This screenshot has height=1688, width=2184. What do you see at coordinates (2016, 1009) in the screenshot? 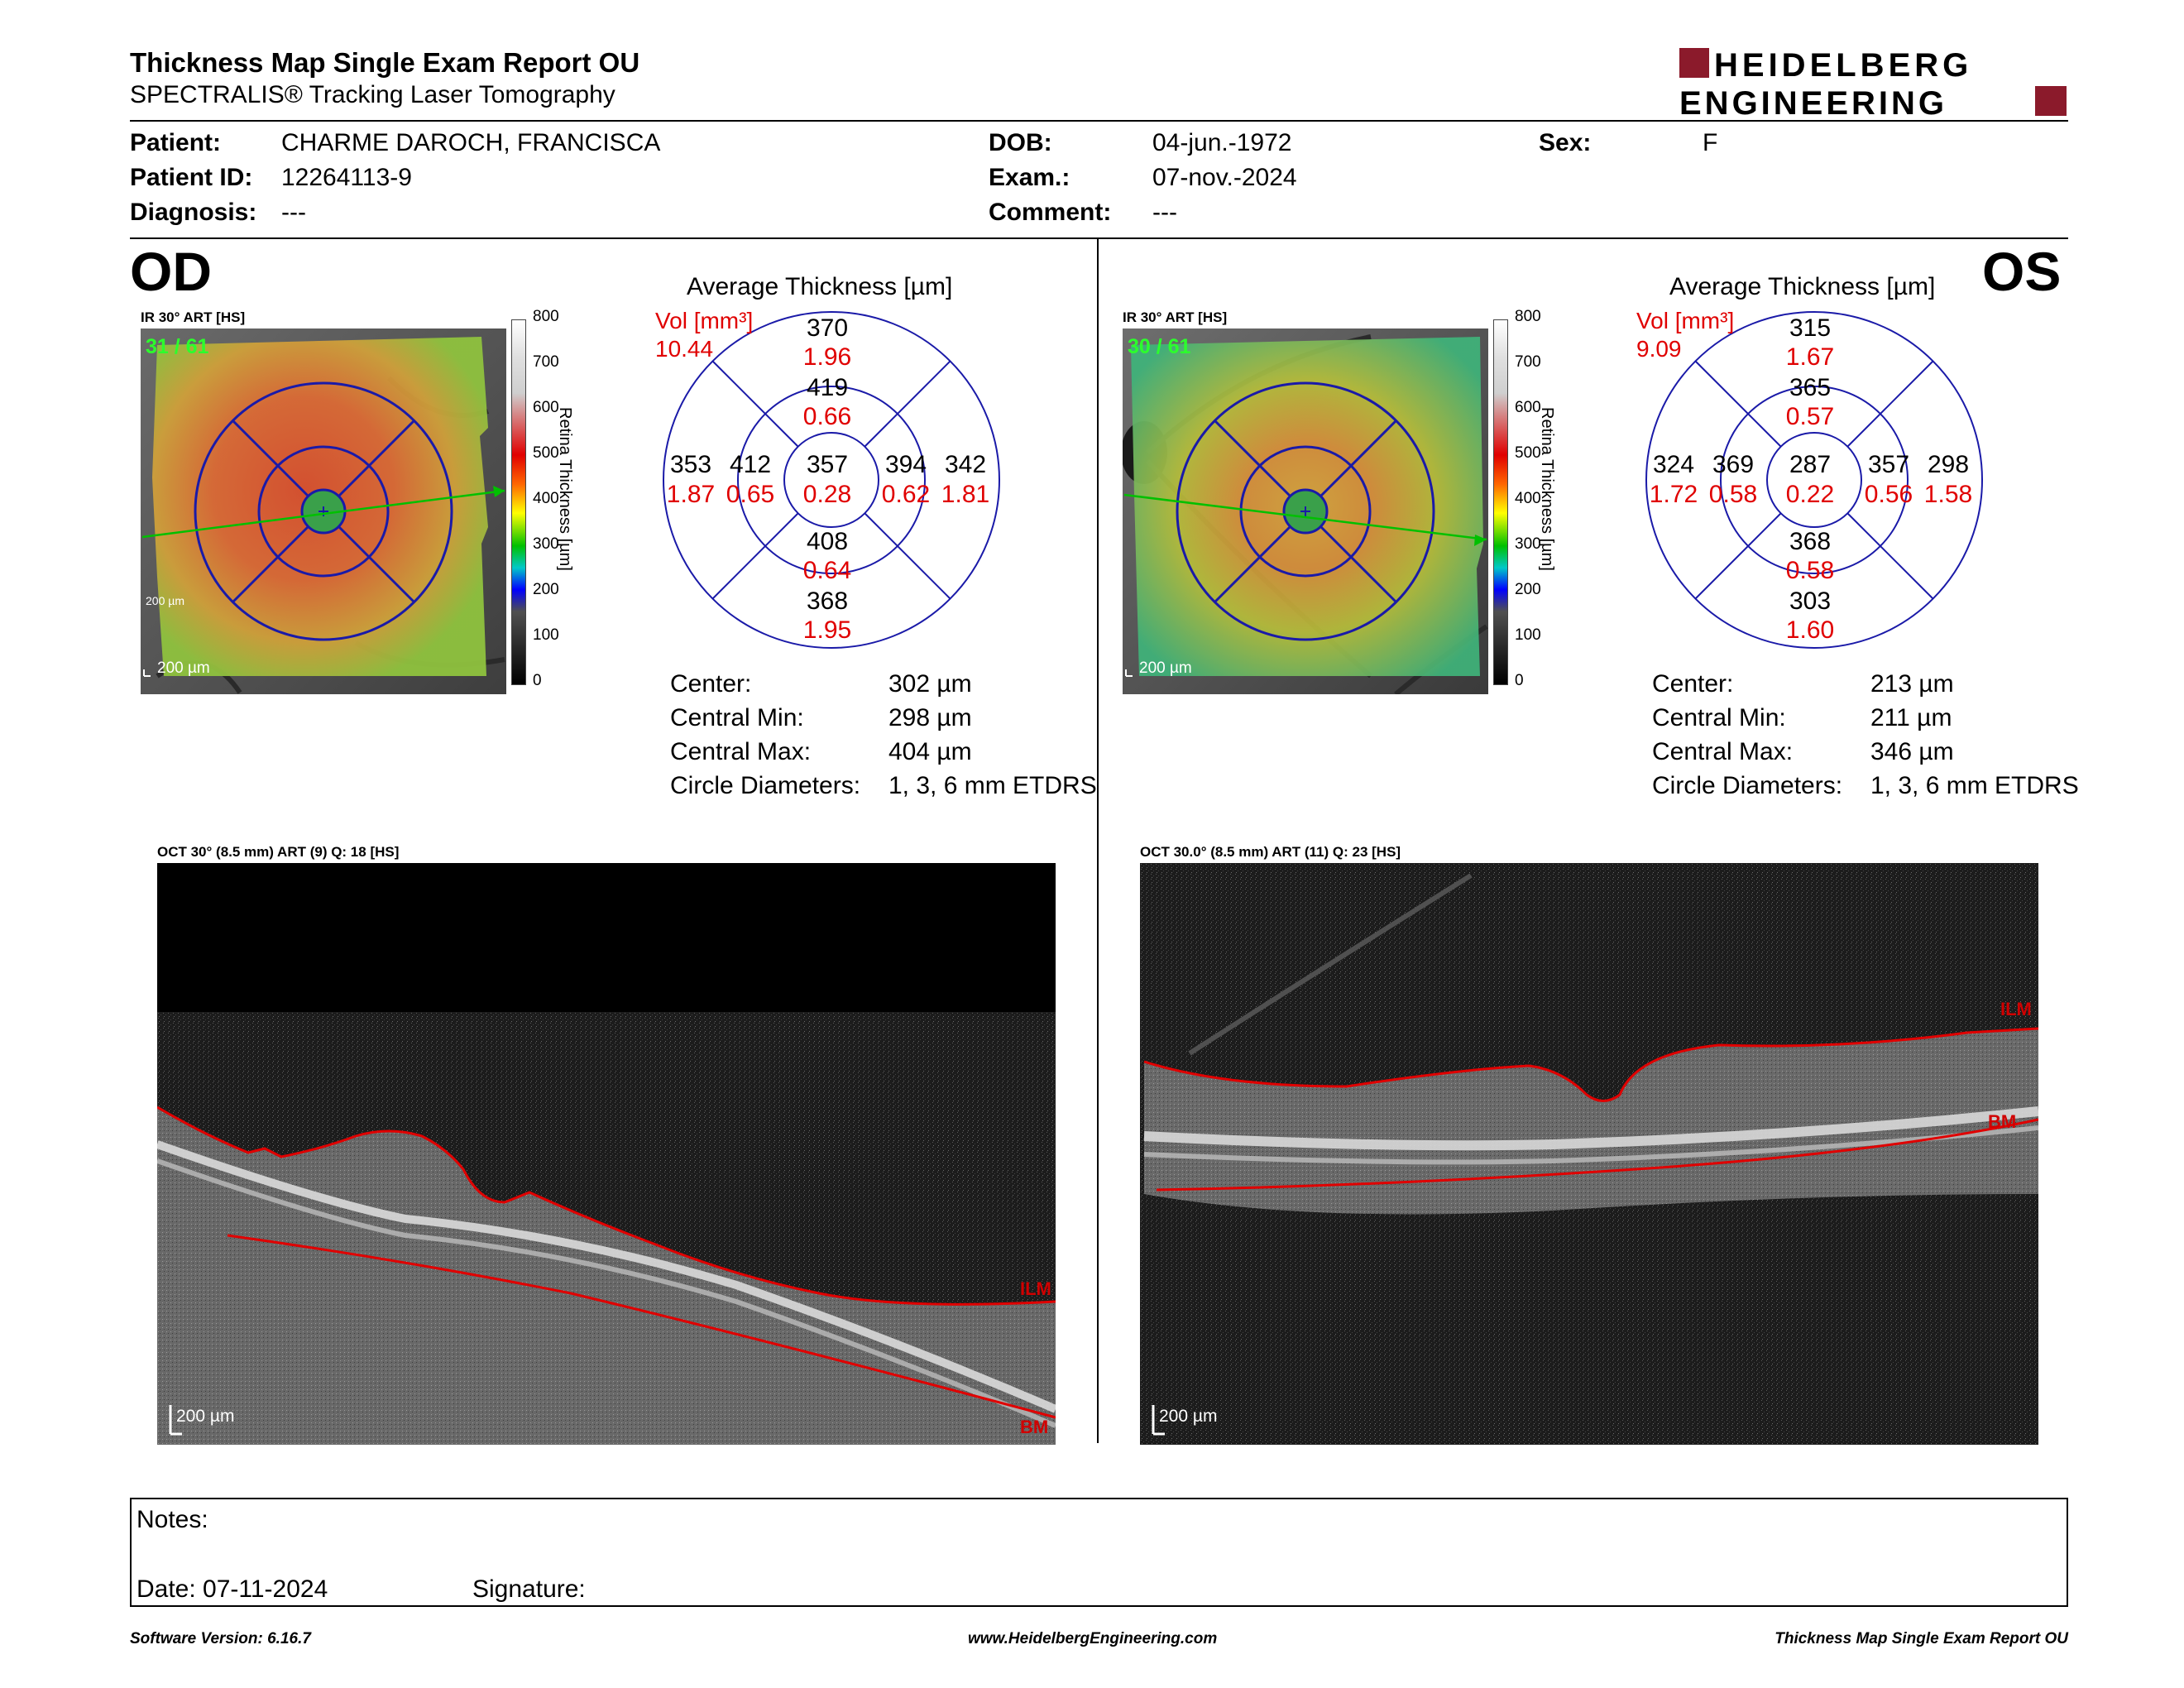
I see `os-ilm-label: ILM` at bounding box center [2016, 1009].